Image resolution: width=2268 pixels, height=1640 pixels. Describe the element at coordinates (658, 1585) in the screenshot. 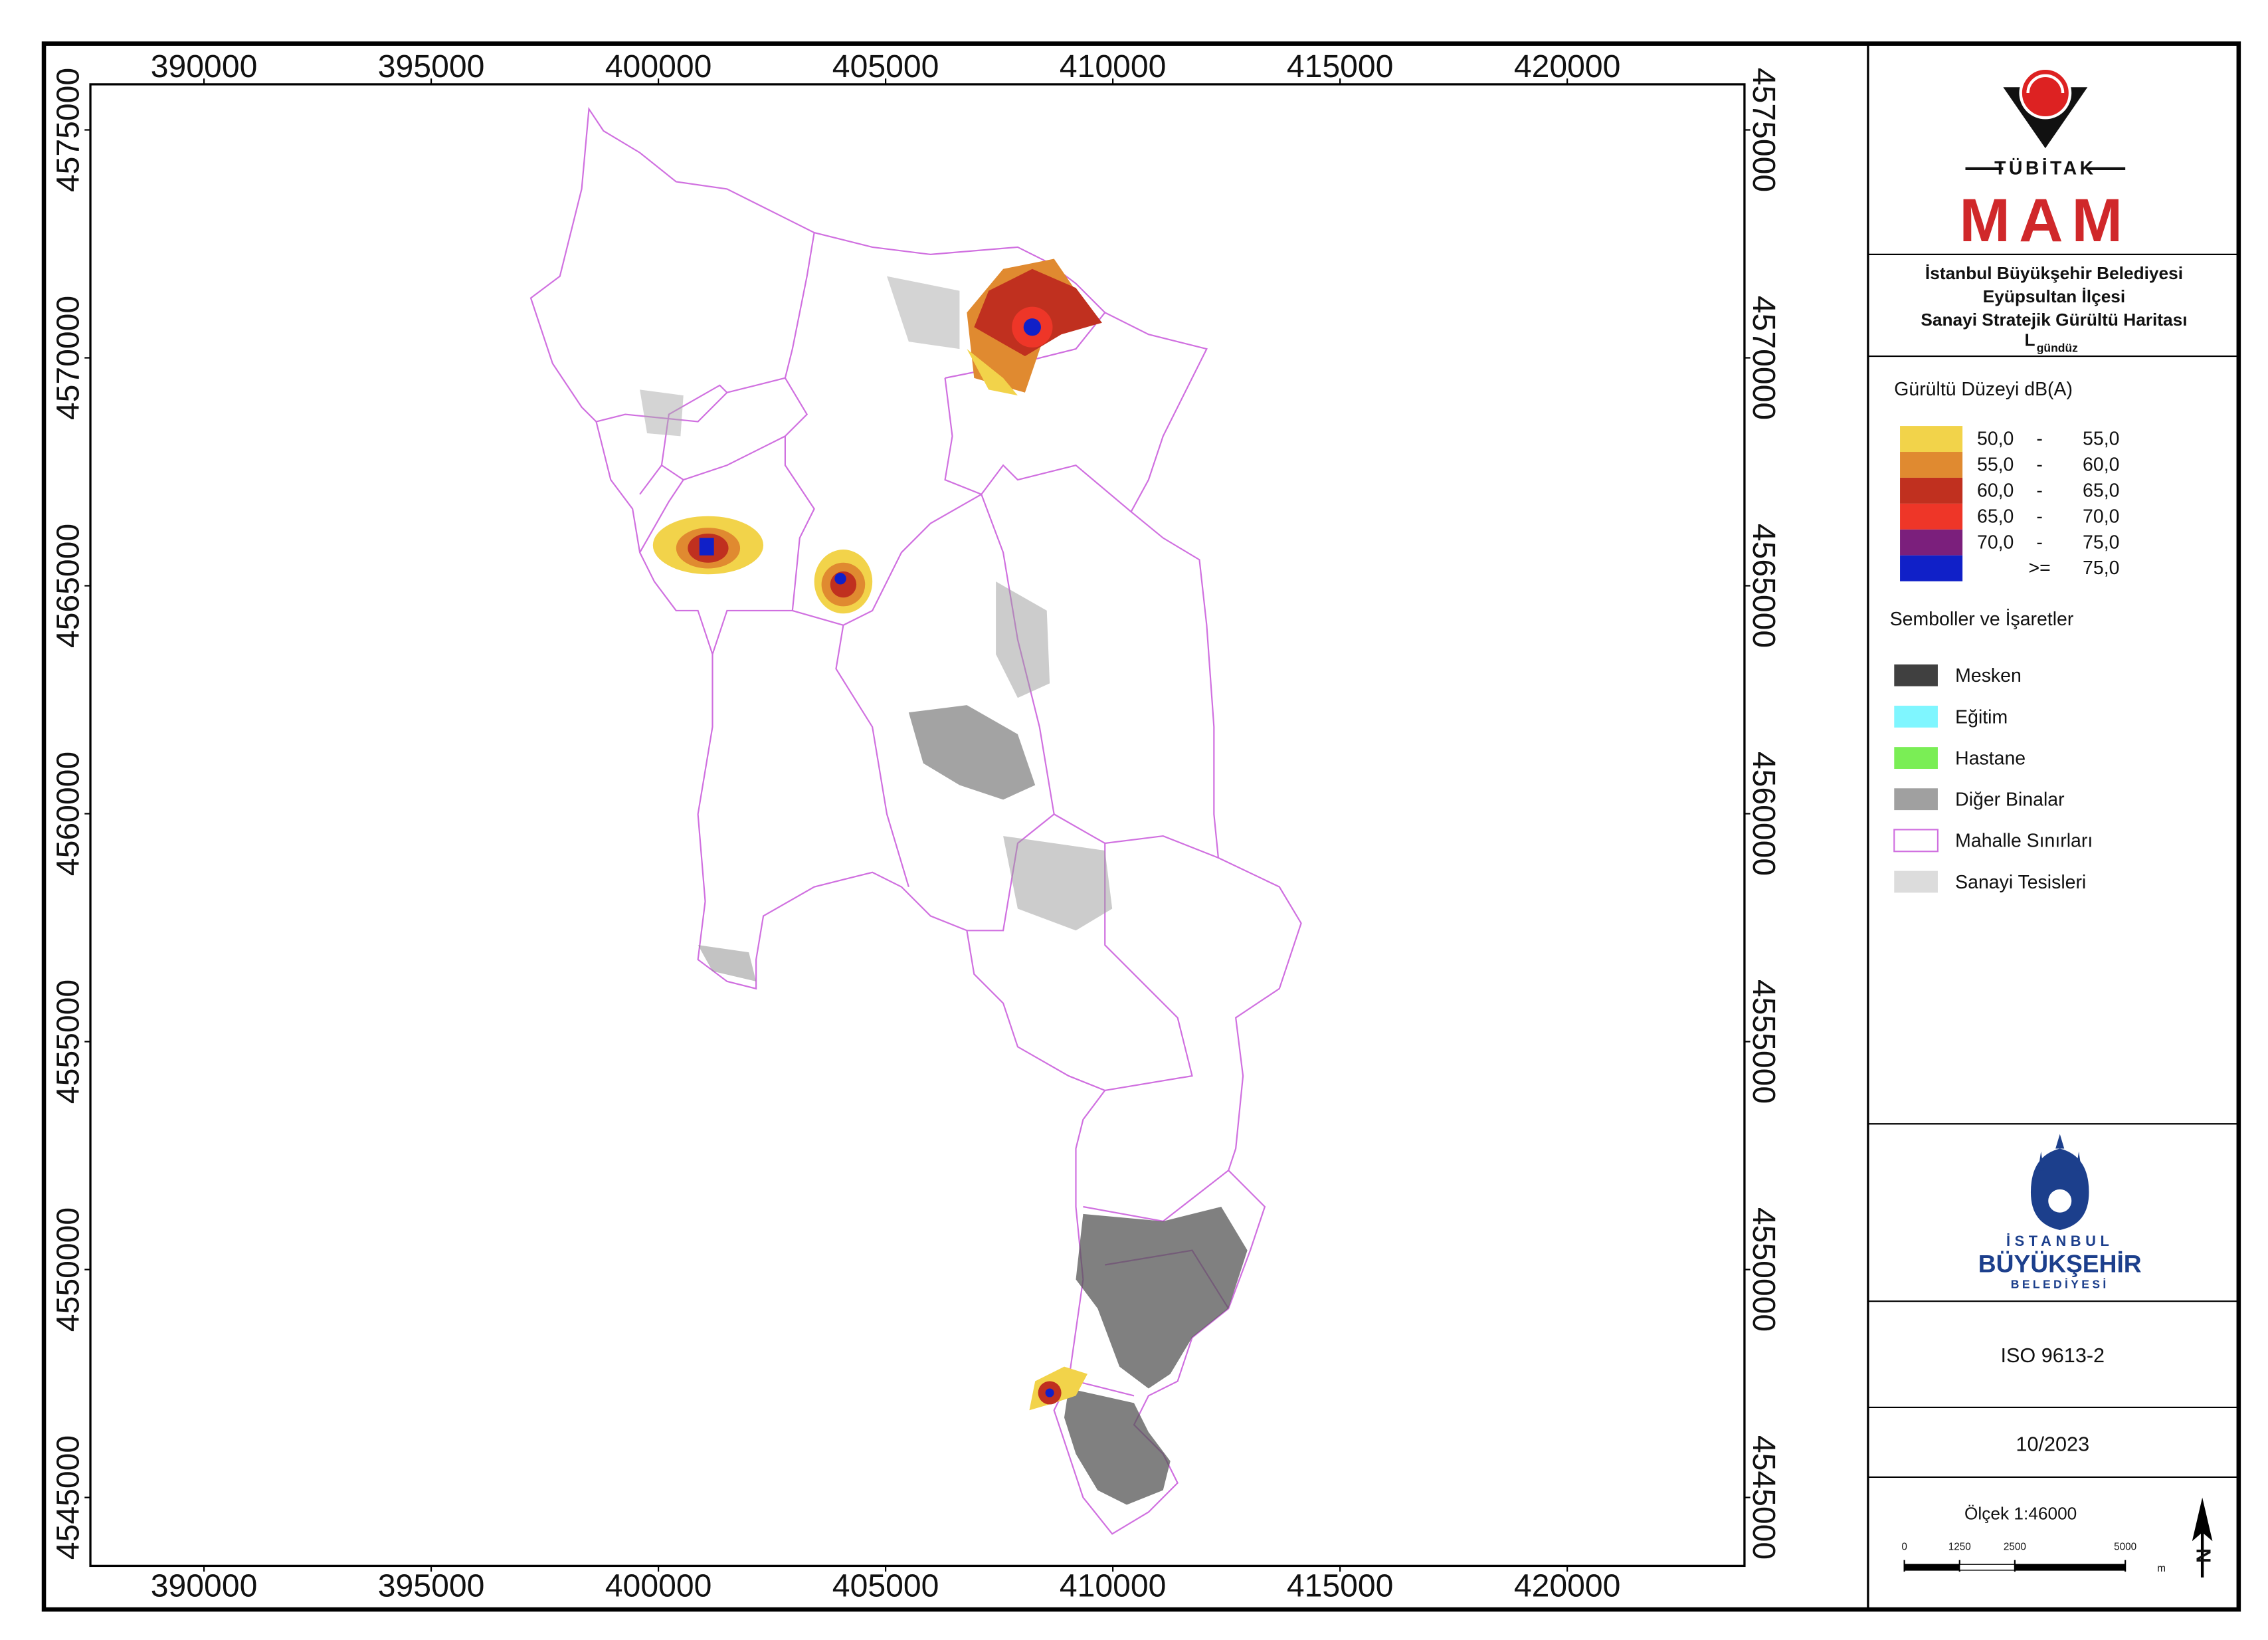

I see `x-tick-label: 400000` at that location.